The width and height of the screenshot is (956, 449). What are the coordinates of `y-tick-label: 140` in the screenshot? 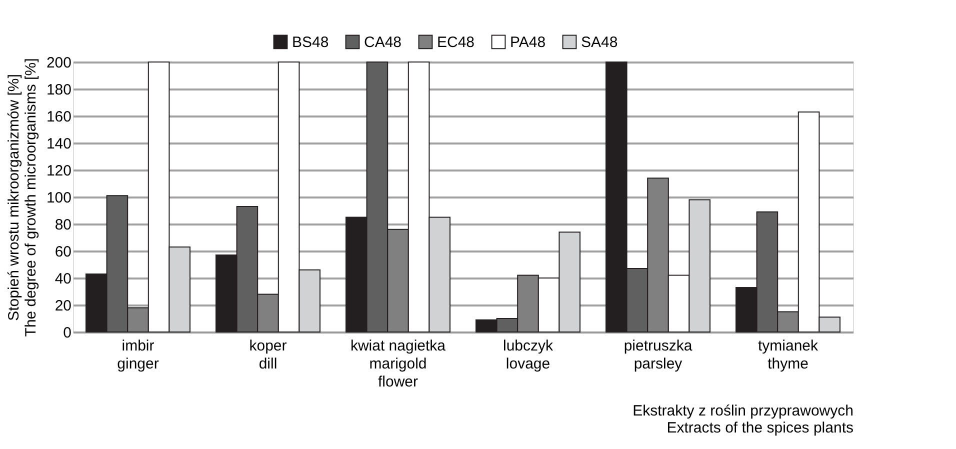 It's located at (59, 144).